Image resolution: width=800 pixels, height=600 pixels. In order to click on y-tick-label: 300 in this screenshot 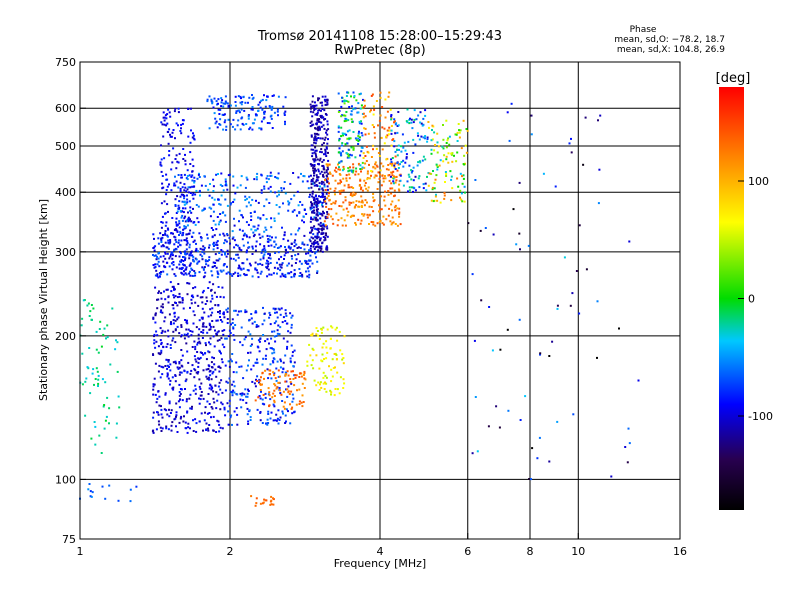, I will do `click(65, 252)`.